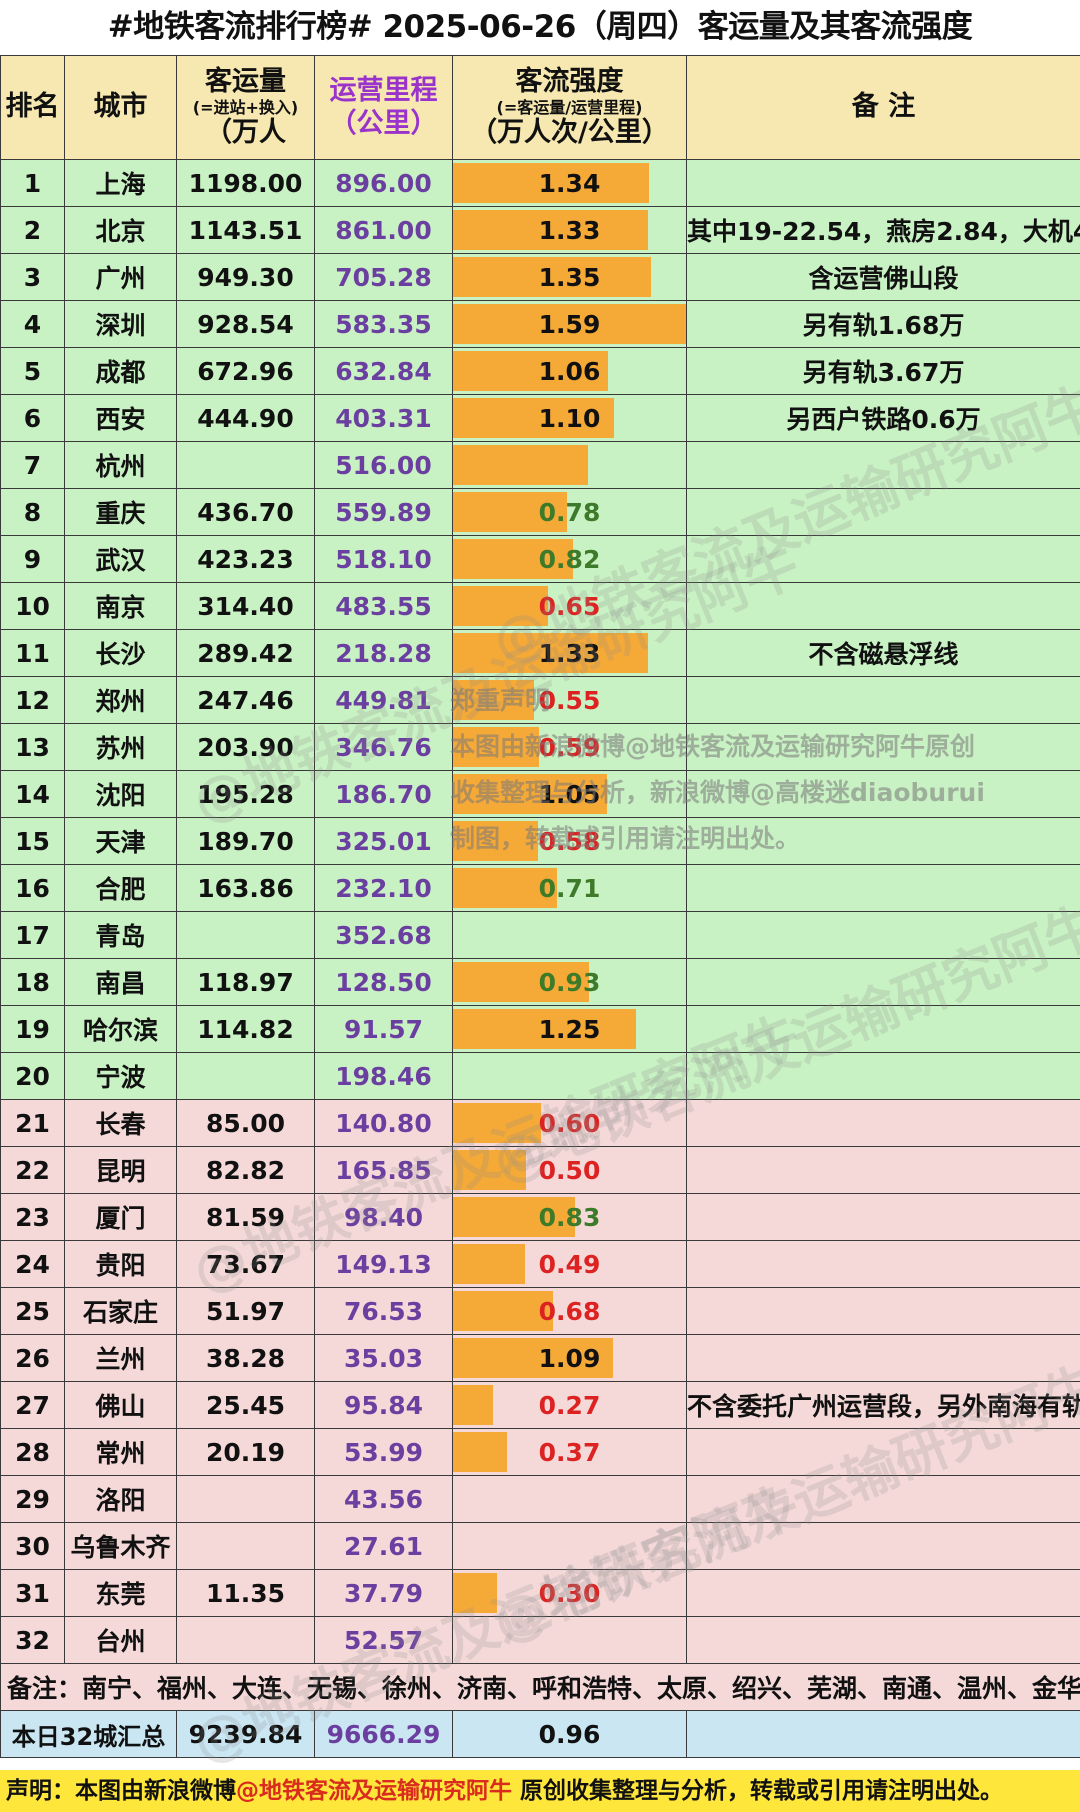 This screenshot has height=1812, width=1080. What do you see at coordinates (32, 230) in the screenshot?
I see `rank-cell: 2` at bounding box center [32, 230].